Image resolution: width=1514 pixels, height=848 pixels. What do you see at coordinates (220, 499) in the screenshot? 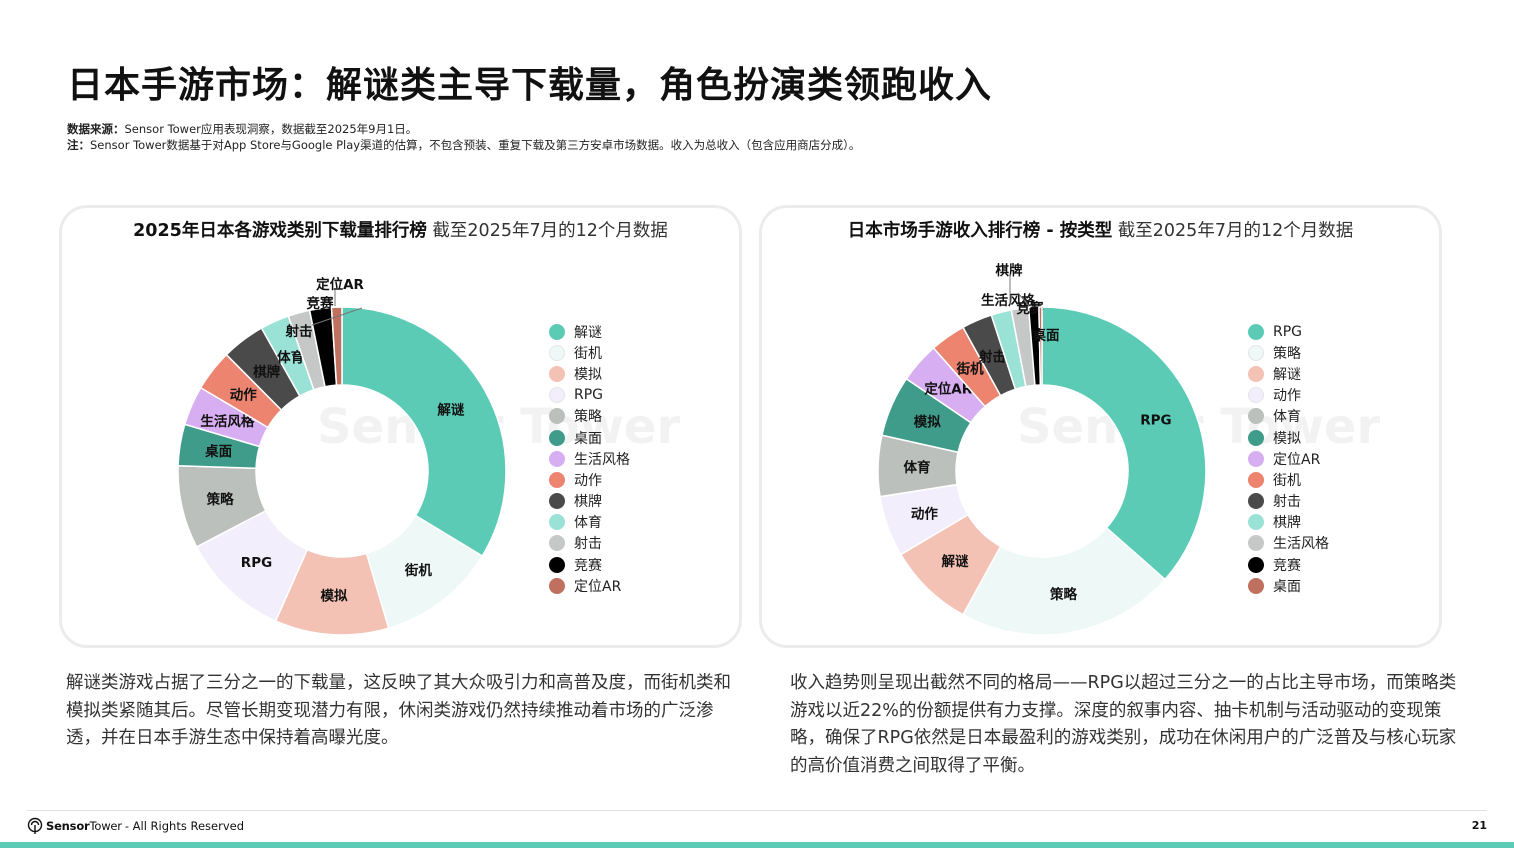
I see `slice-label-5: 策略` at bounding box center [220, 499].